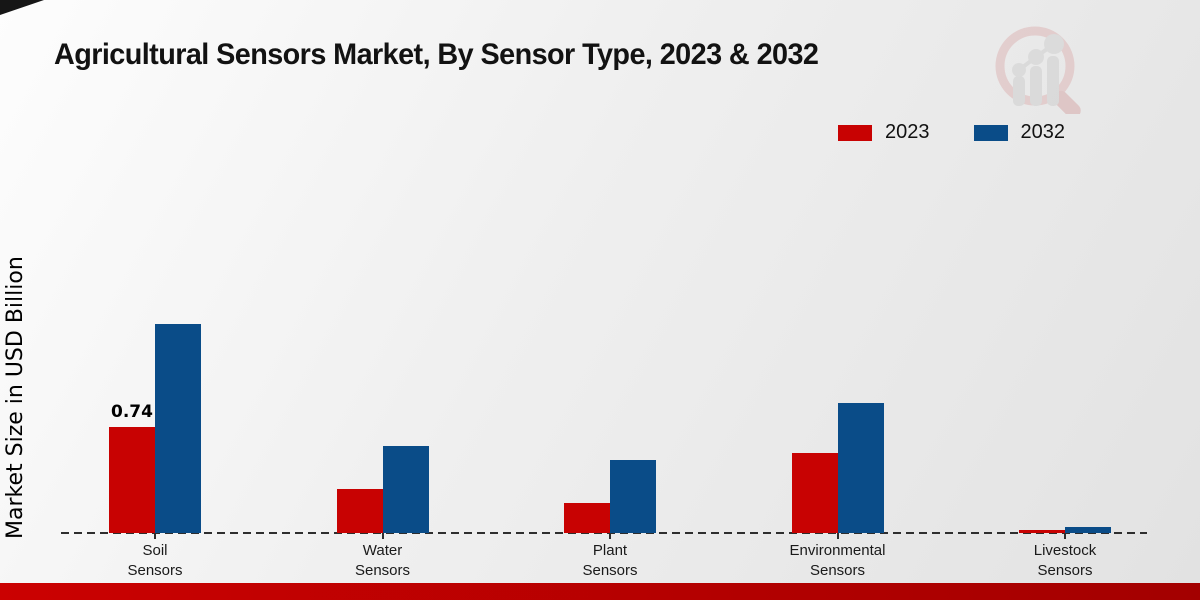 The height and width of the screenshot is (600, 1200). I want to click on bar-2023-soil-sensors, so click(132, 480).